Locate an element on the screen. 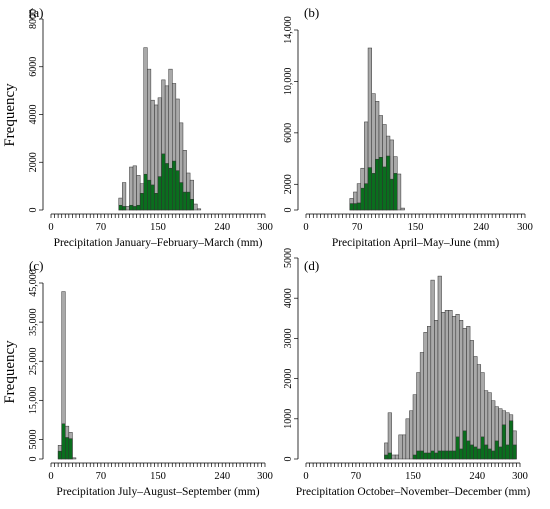 Image resolution: width=550 pixels, height=509 pixels. x-tick-label: 300 is located at coordinates (525, 227).